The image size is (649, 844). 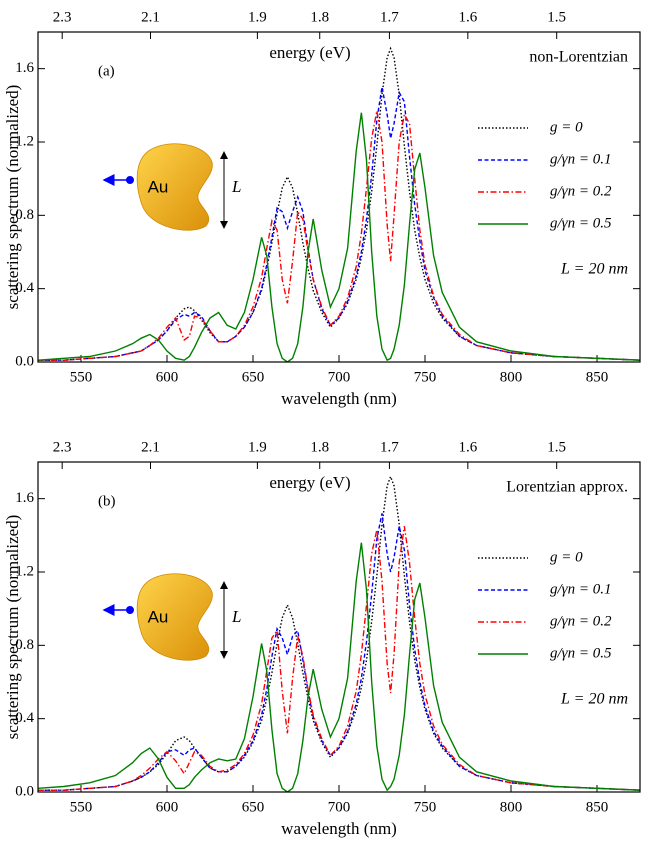 I want to click on panel-note: non-Lorentzian, so click(x=578, y=57).